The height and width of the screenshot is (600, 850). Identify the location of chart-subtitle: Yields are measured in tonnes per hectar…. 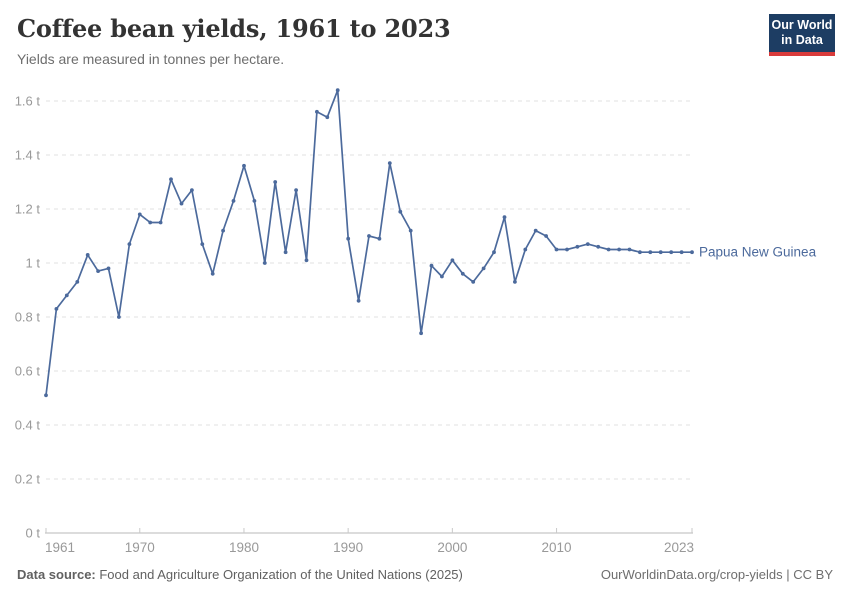
(151, 59).